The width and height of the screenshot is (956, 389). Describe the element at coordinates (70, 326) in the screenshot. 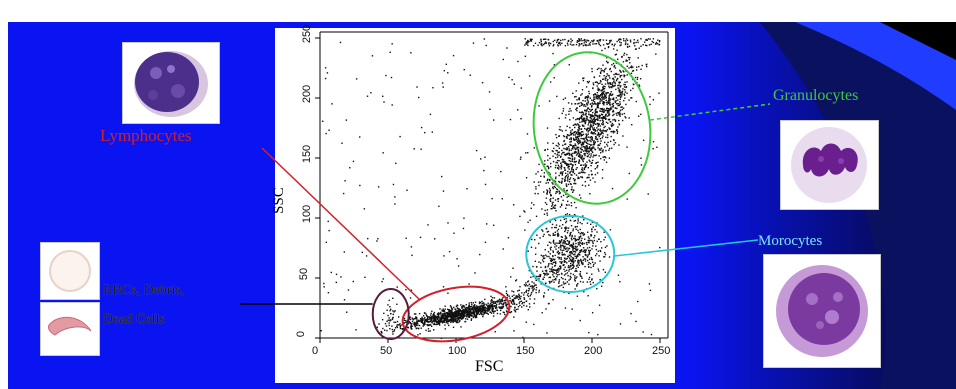

I see `sickle-cell-icon` at that location.